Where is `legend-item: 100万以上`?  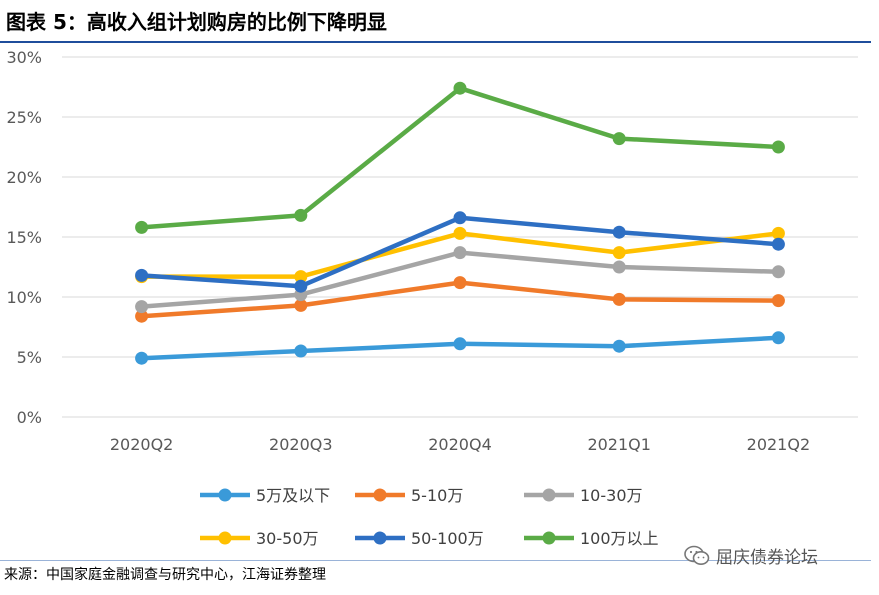
legend-item: 100万以上 is located at coordinates (591, 538).